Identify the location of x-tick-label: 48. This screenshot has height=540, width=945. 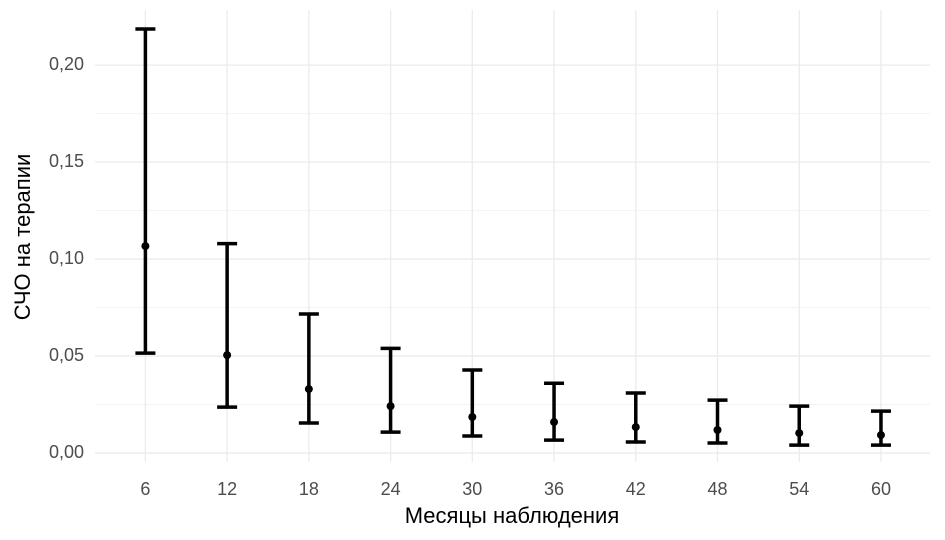
(717, 489).